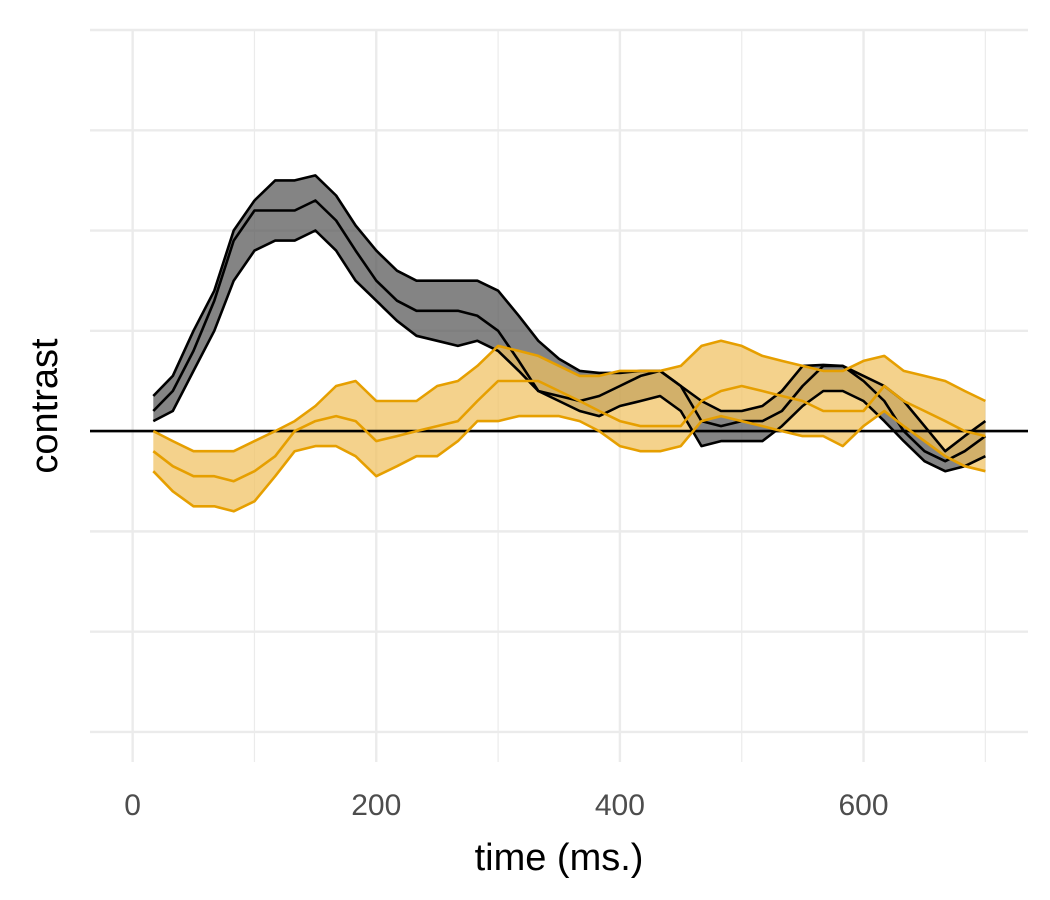  Describe the element at coordinates (569, 431) in the screenshot. I see `series-2-mean-line` at that location.